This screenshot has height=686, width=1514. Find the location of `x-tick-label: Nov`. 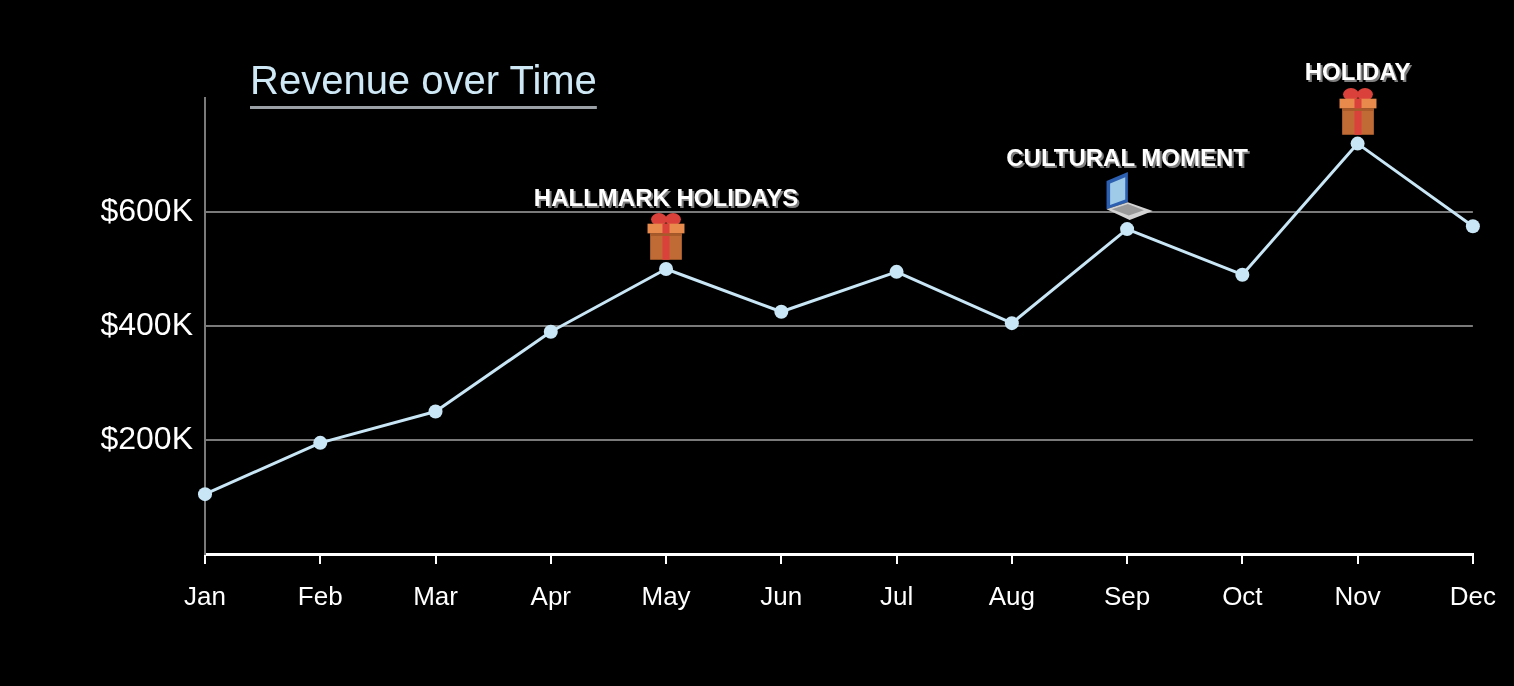

x-tick-label: Nov is located at coordinates (1357, 595).